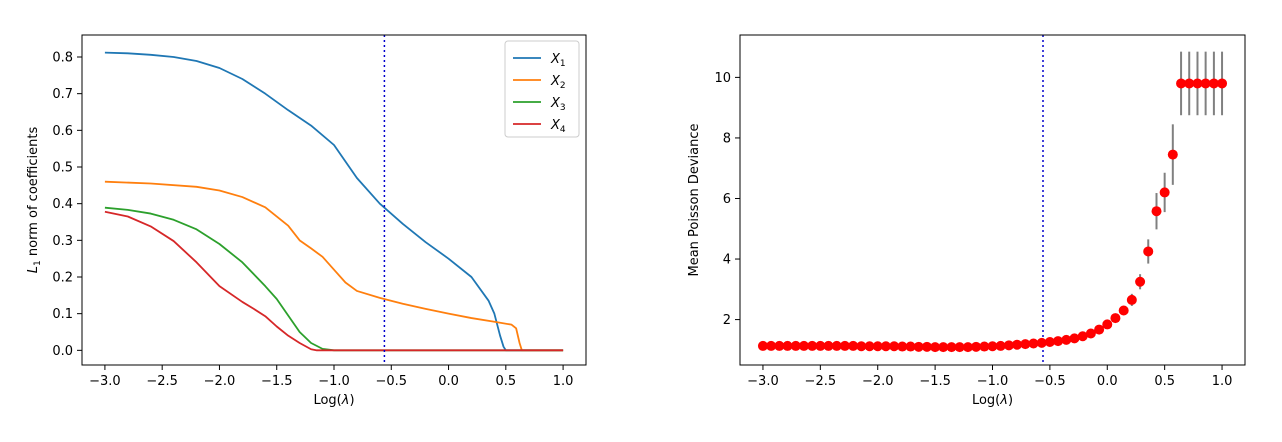  Describe the element at coordinates (722, 78) in the screenshot. I see `y-tick-label: 10` at that location.